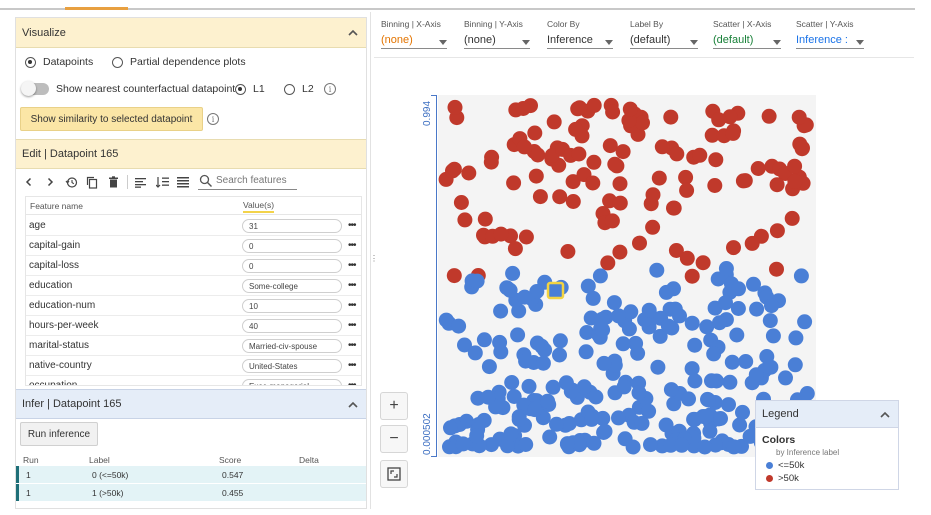 The width and height of the screenshot is (931, 515). Describe the element at coordinates (191, 33) in the screenshot. I see `visualize-header: Visualize` at that location.